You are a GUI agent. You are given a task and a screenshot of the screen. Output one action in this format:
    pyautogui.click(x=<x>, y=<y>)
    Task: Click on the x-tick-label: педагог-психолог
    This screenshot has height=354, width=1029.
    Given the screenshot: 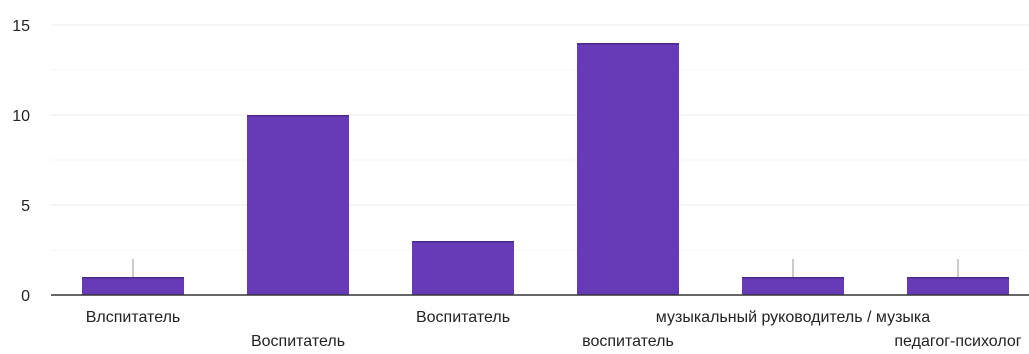 What is the action you would take?
    pyautogui.click(x=957, y=341)
    